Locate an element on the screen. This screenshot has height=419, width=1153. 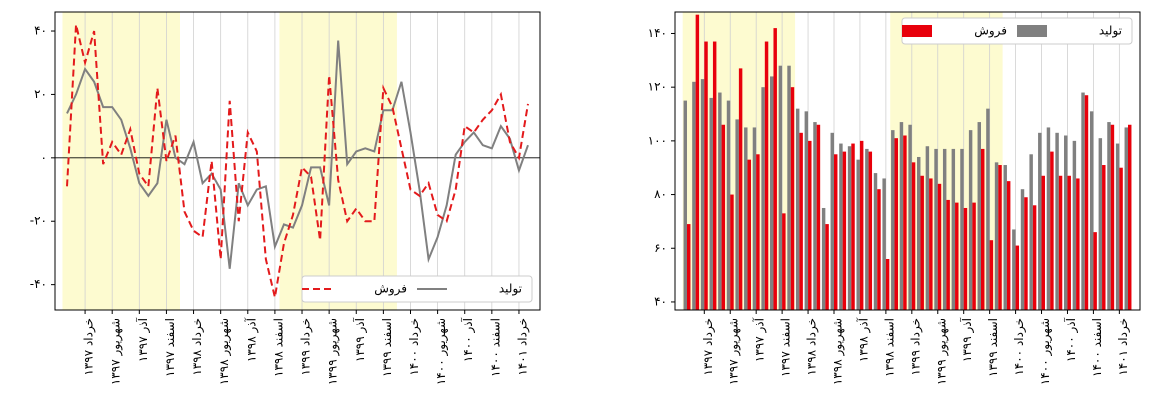
x-tick-label: اسفند ۱۳۹۹ is located at coordinates (387, 347).